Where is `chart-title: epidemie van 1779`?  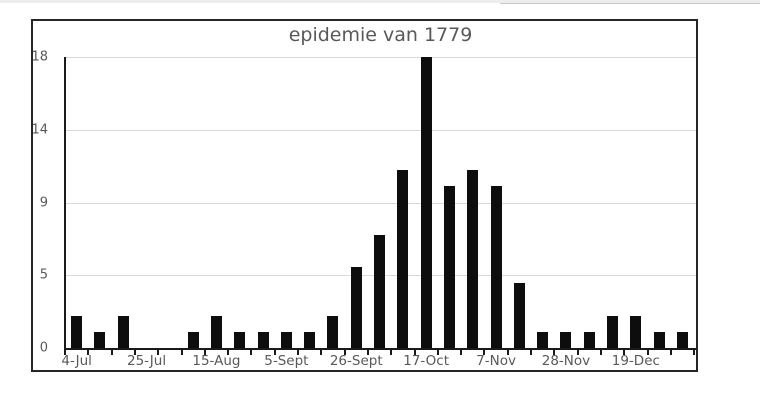
chart-title: epidemie van 1779 is located at coordinates (380, 35).